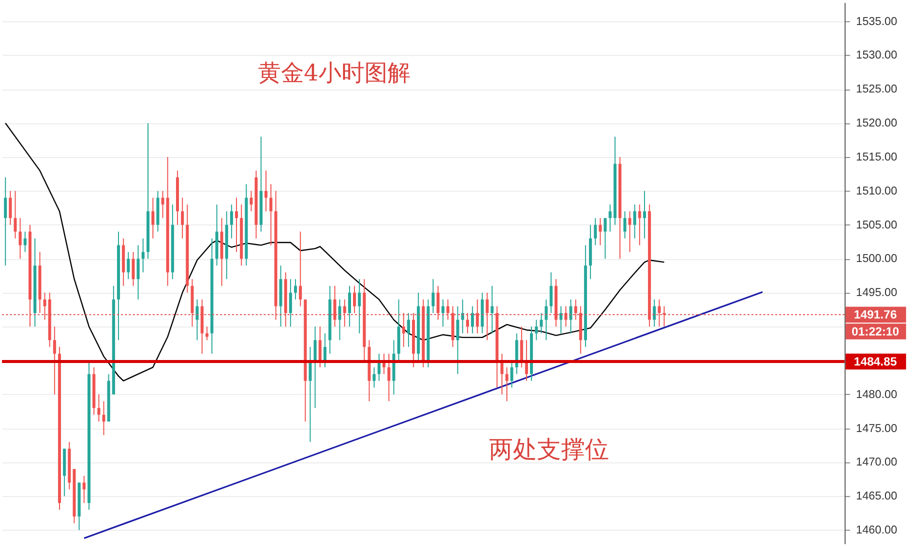 This screenshot has height=546, width=914. What do you see at coordinates (877, 225) in the screenshot?
I see `y-tick-label: 1505.00` at bounding box center [877, 225].